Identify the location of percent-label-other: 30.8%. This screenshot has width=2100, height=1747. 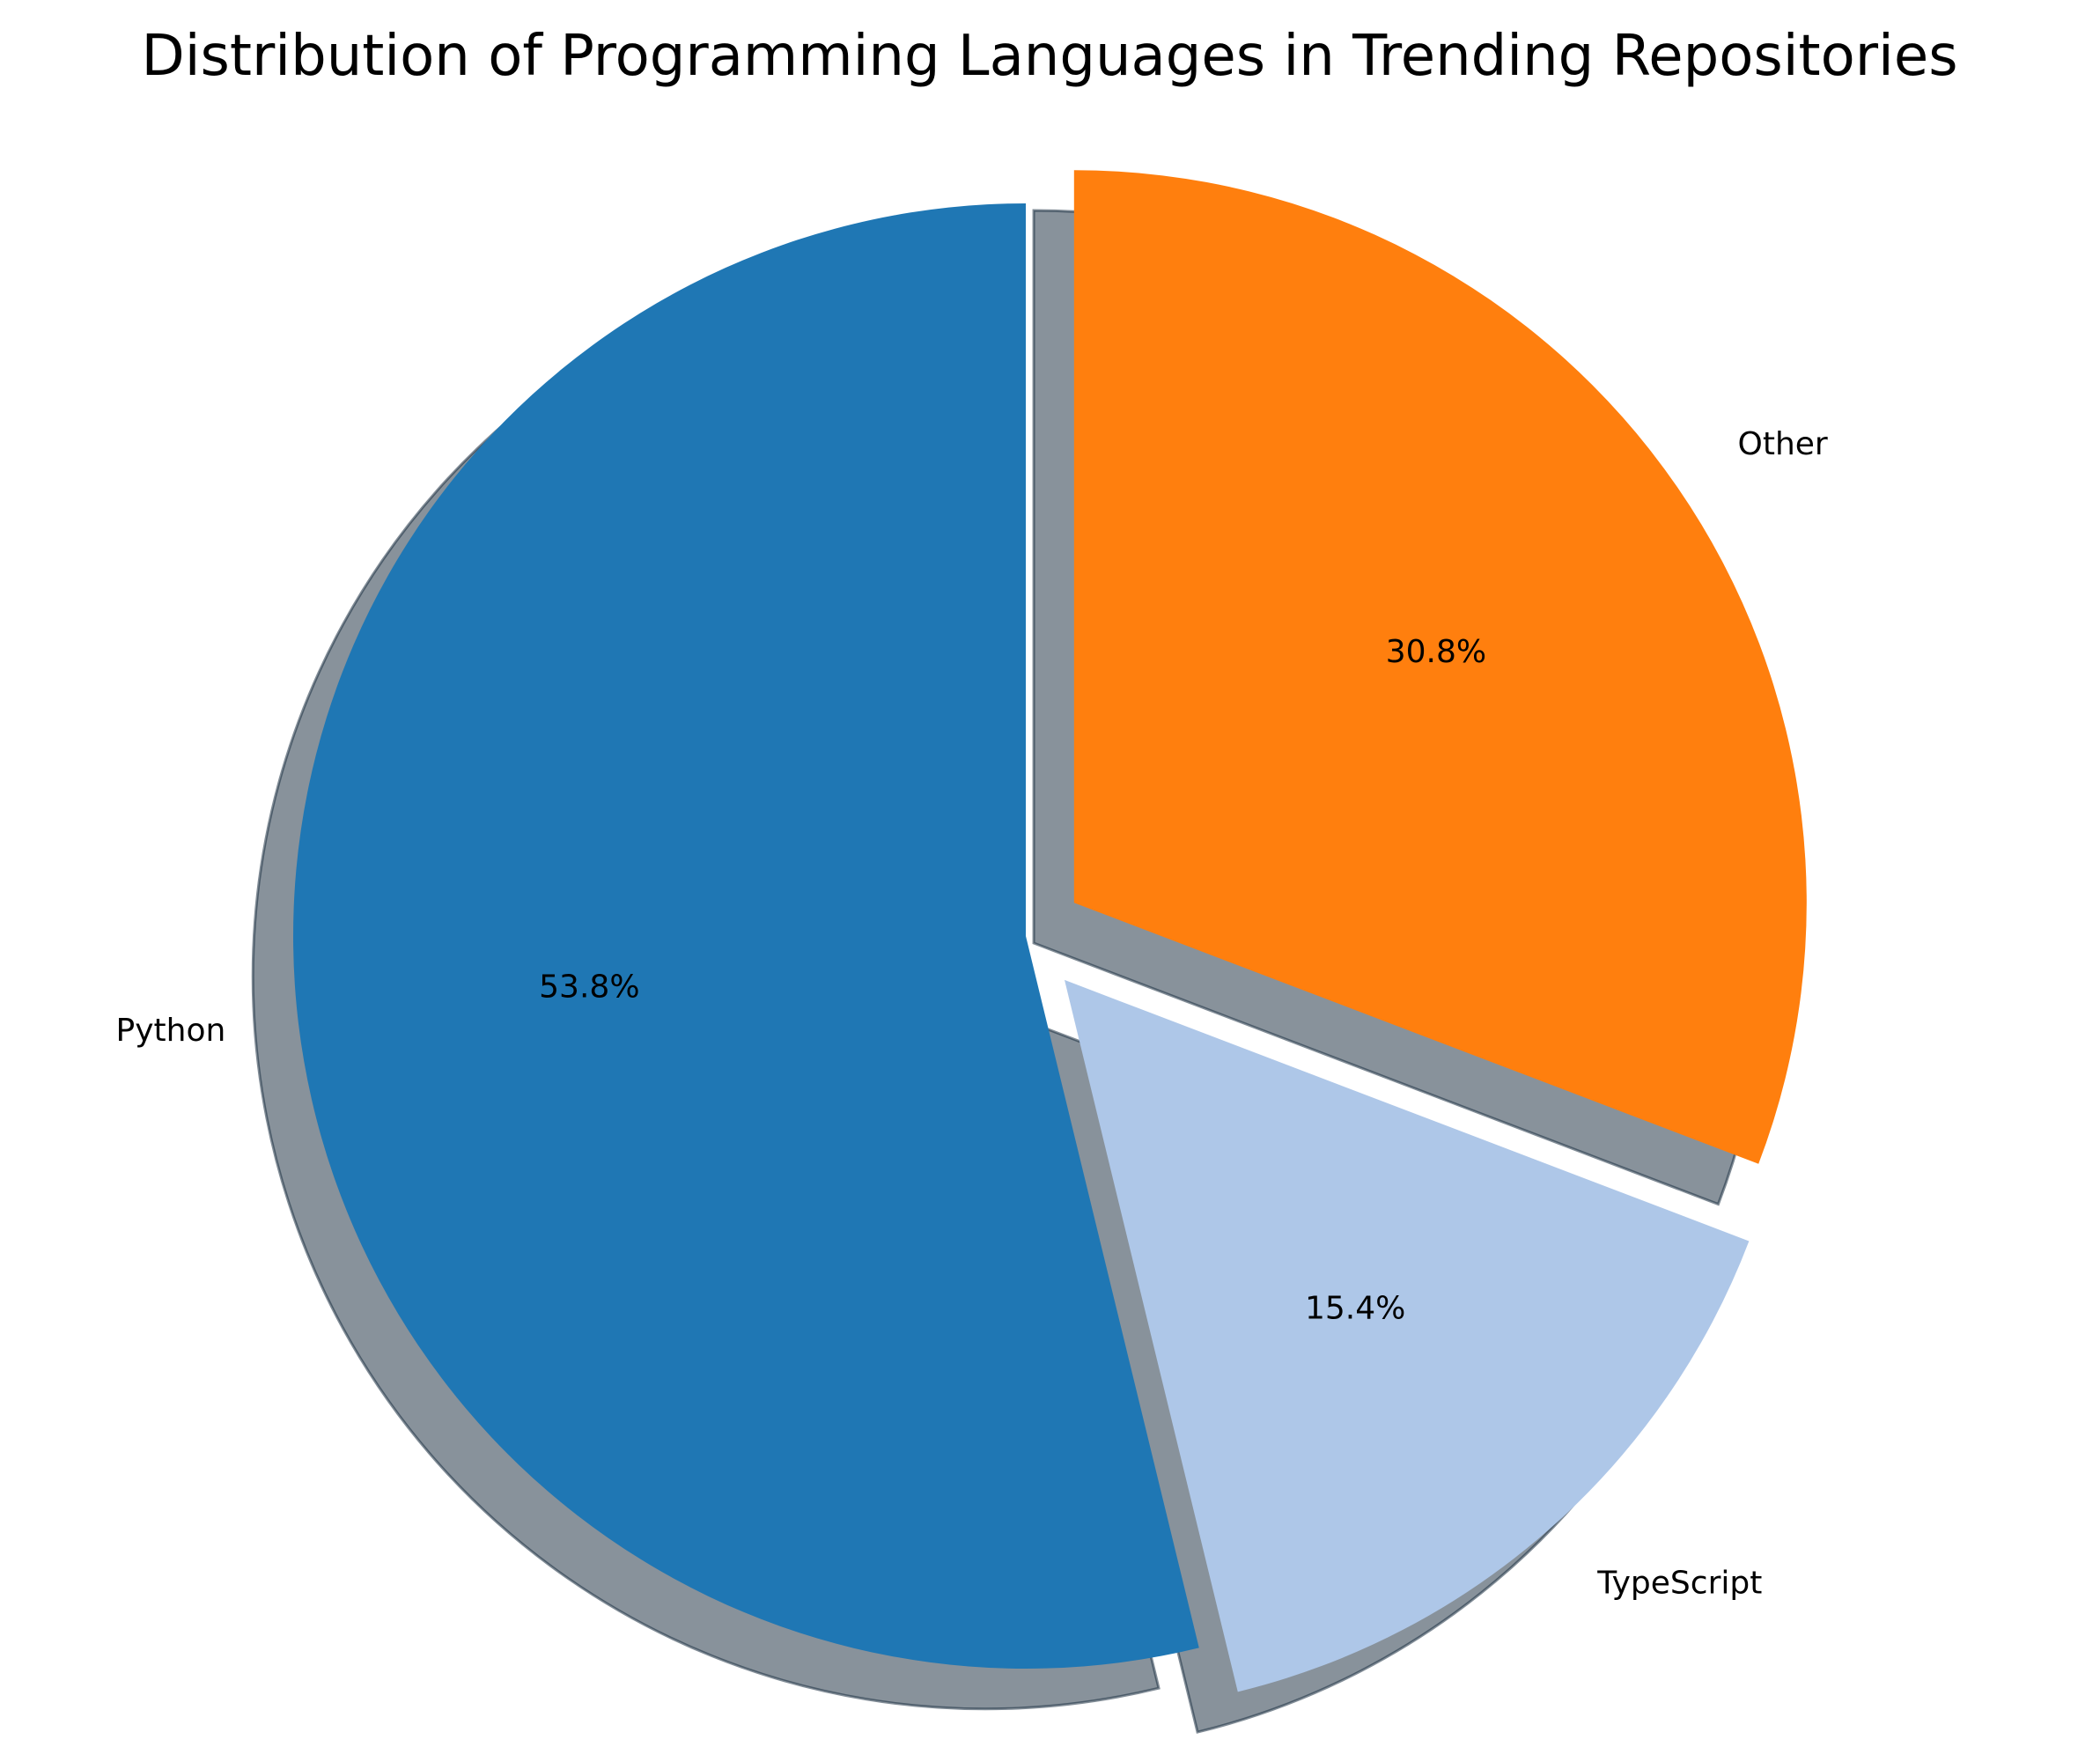
(1436, 652).